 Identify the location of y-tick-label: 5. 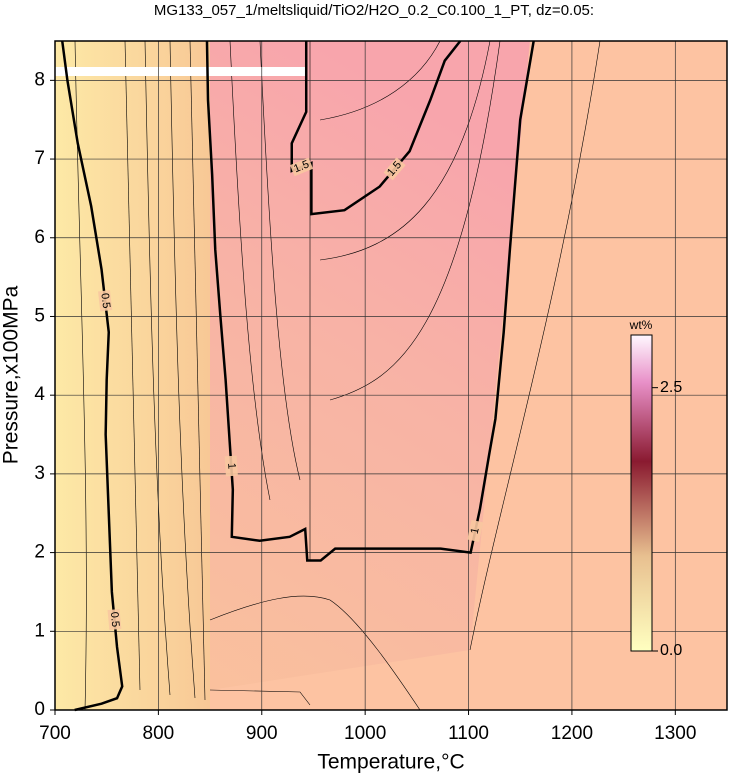
(39, 315).